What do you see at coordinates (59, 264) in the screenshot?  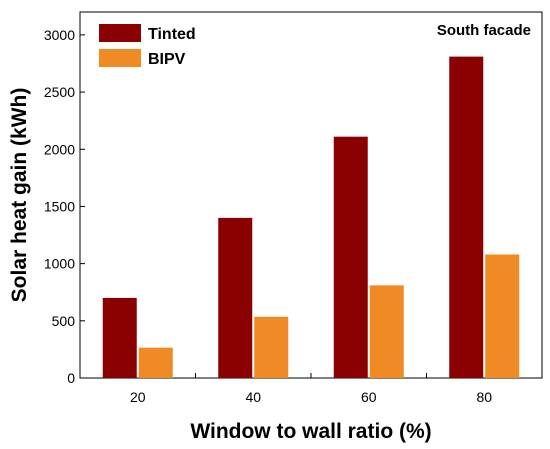 I see `y-tick-label: 1000` at bounding box center [59, 264].